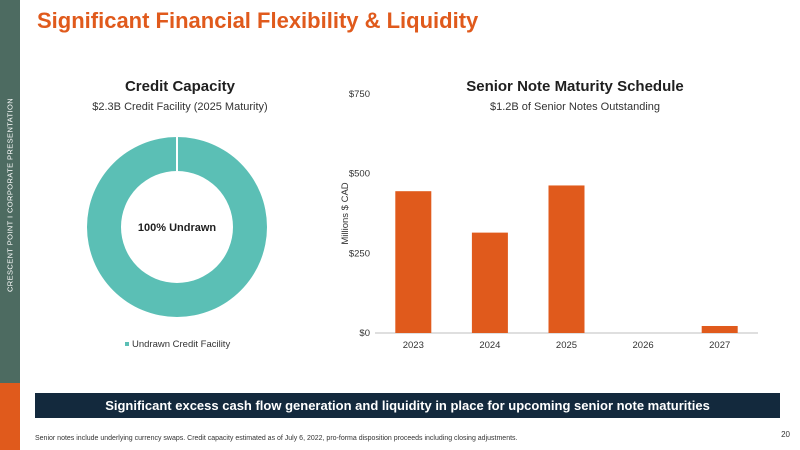 This screenshot has width=800, height=450. Describe the element at coordinates (10, 195) in the screenshot. I see `sidebar-label: CRESCENT POINT I CORPORATE PRESENTATION` at that location.